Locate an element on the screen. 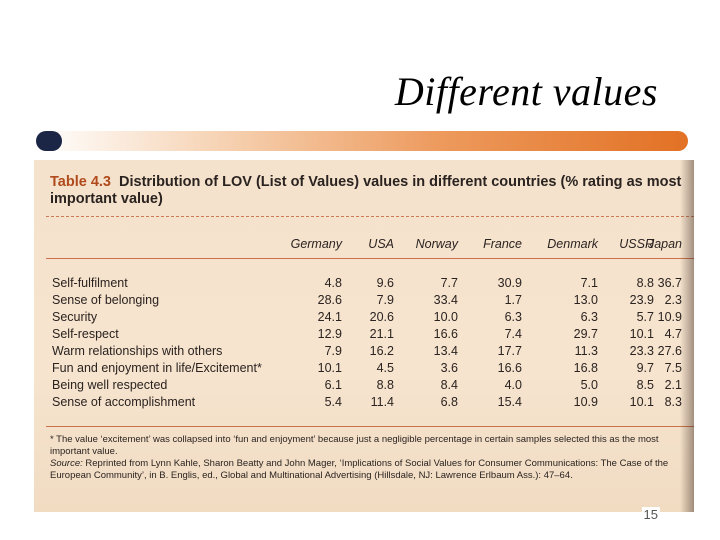  table-cell: 9.7 is located at coordinates (645, 368).